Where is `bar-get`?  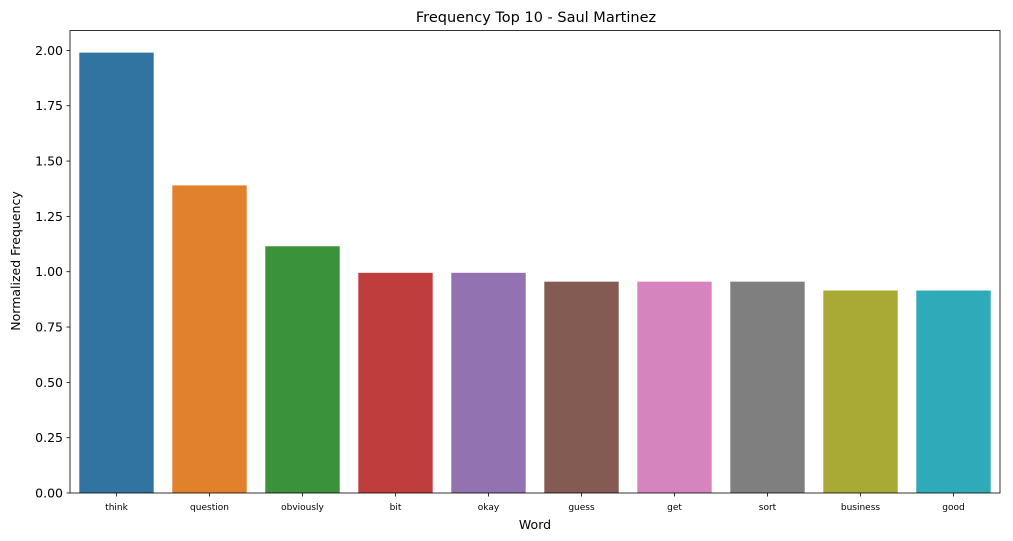
bar-get is located at coordinates (674, 387).